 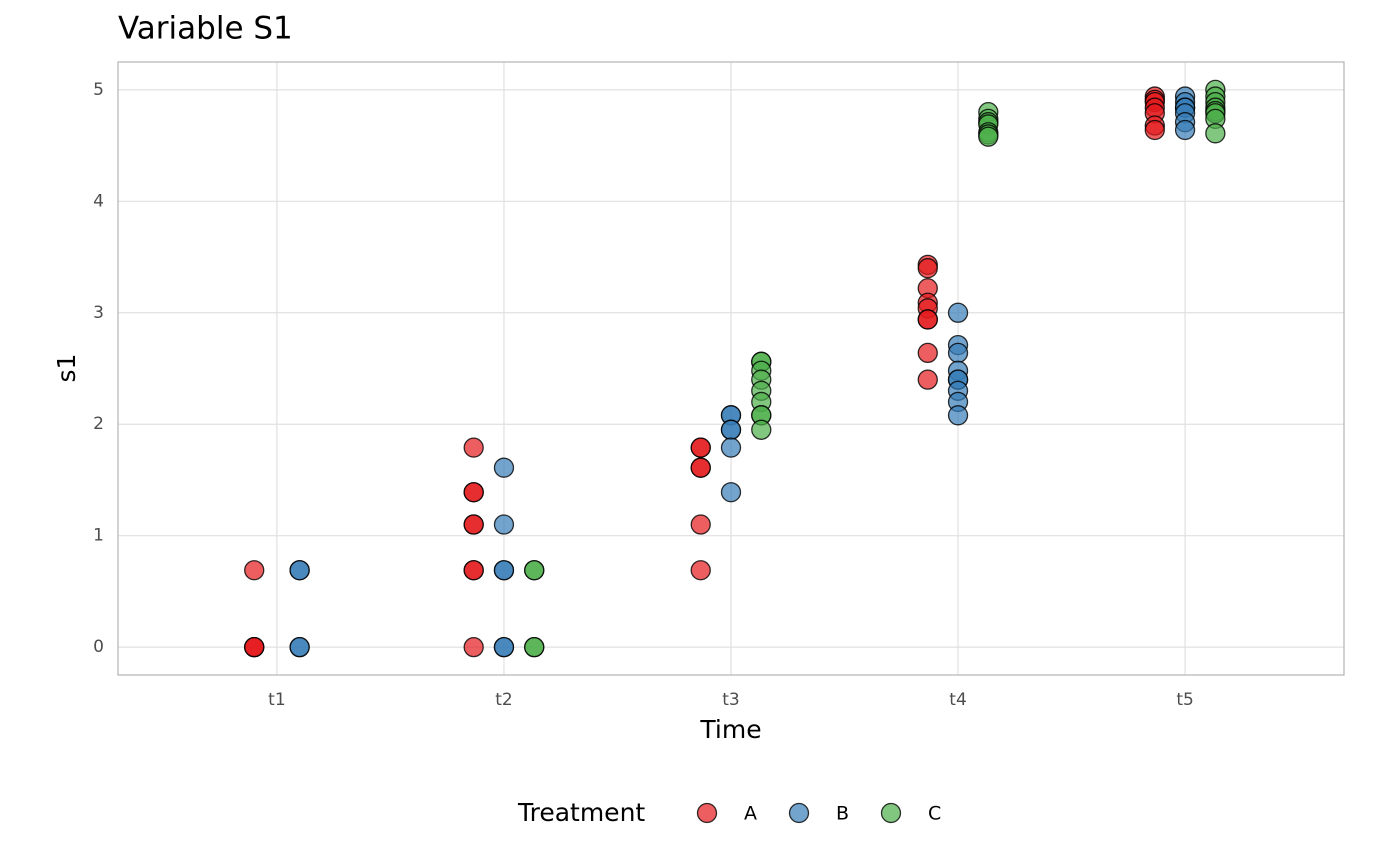 I want to click on x-tick-label: t2, so click(x=503, y=700).